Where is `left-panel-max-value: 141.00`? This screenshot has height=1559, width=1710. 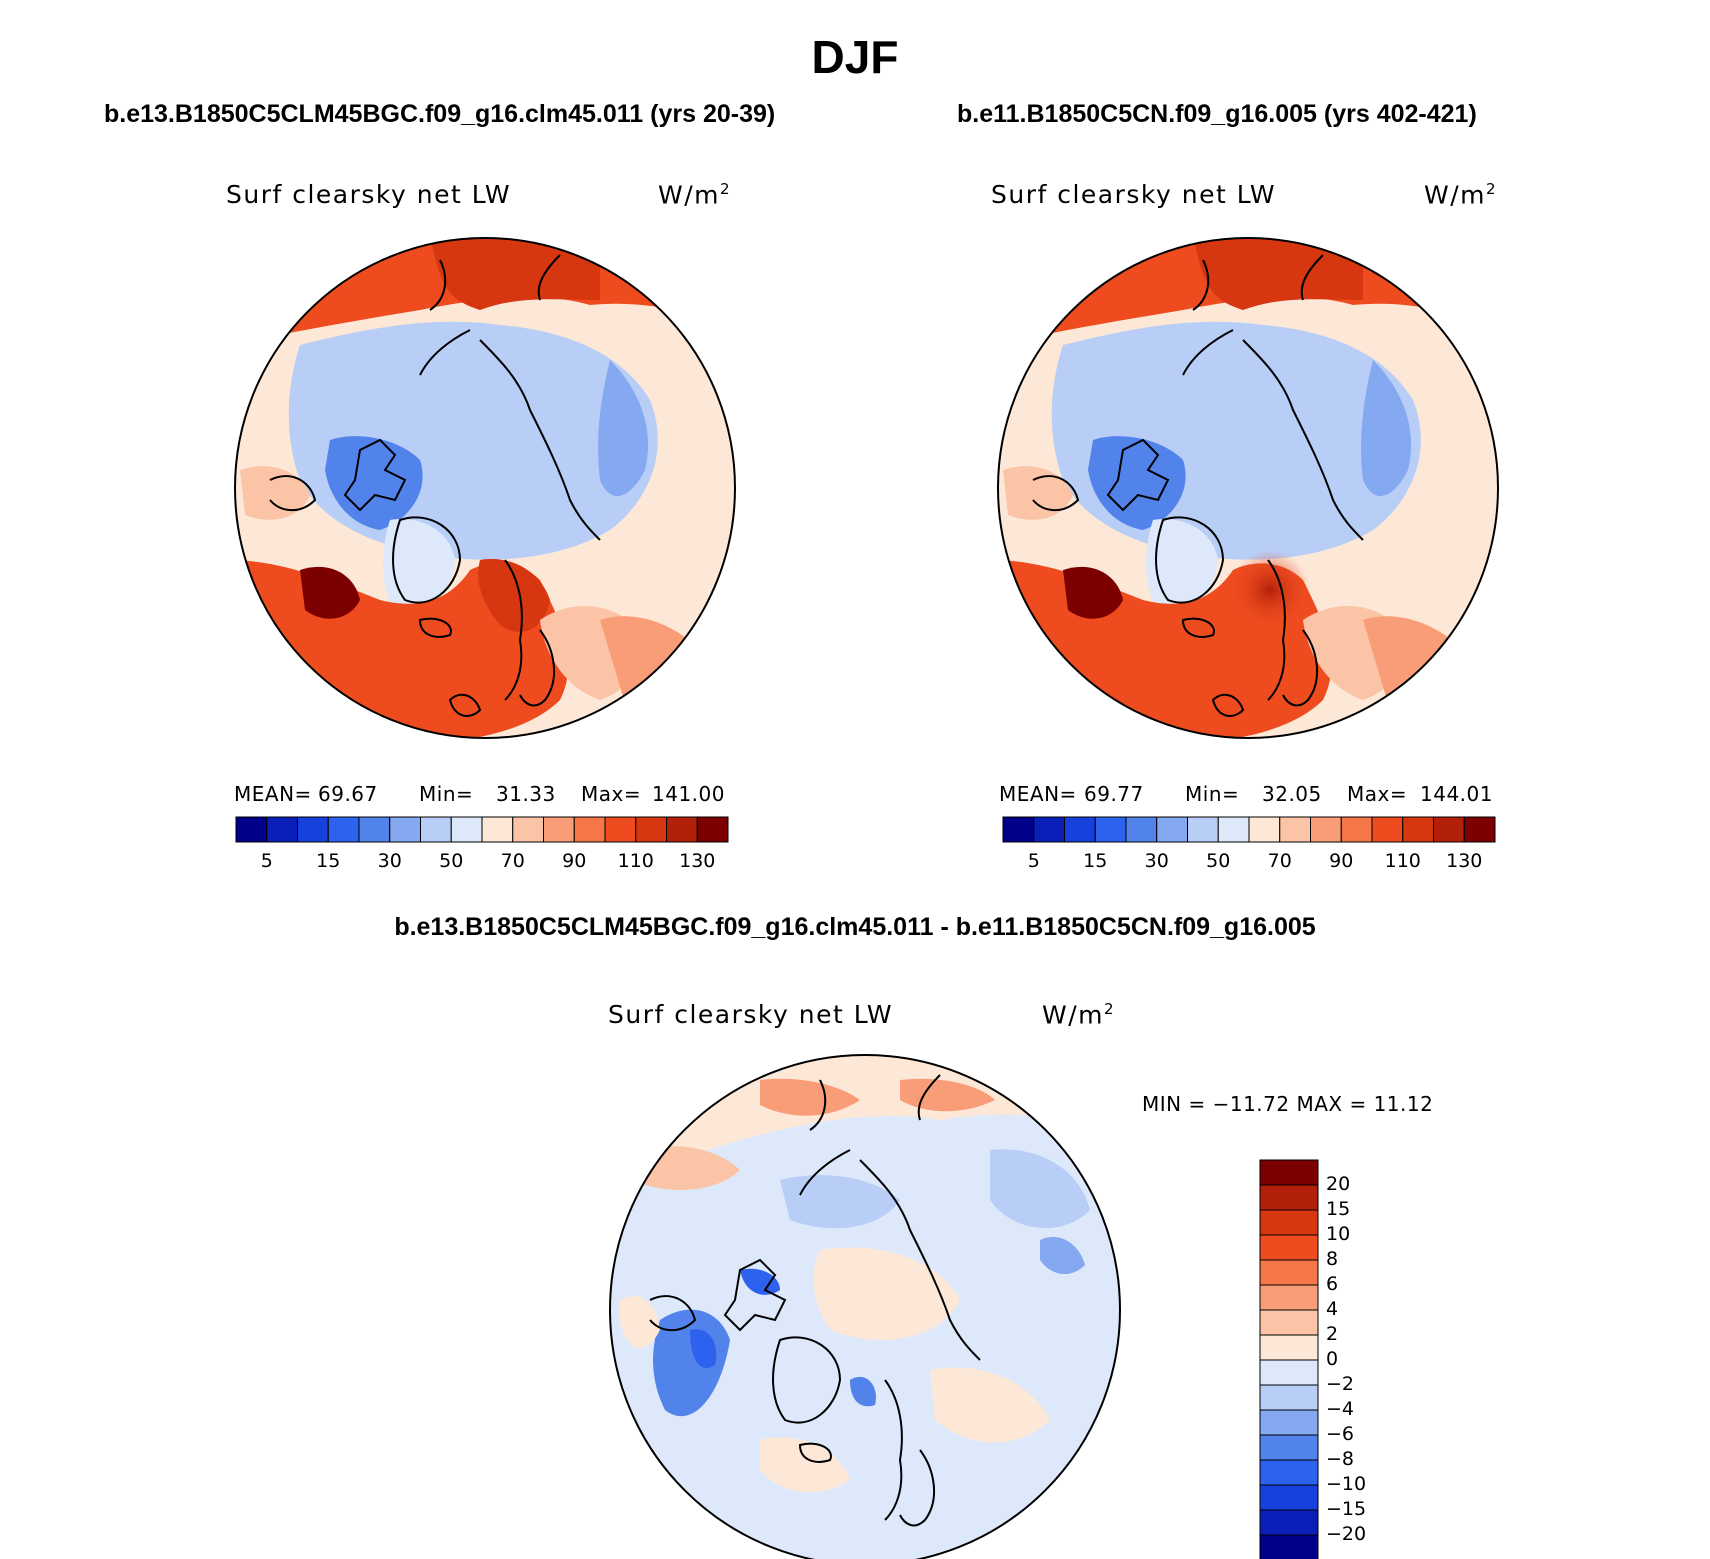 left-panel-max-value: 141.00 is located at coordinates (688, 794).